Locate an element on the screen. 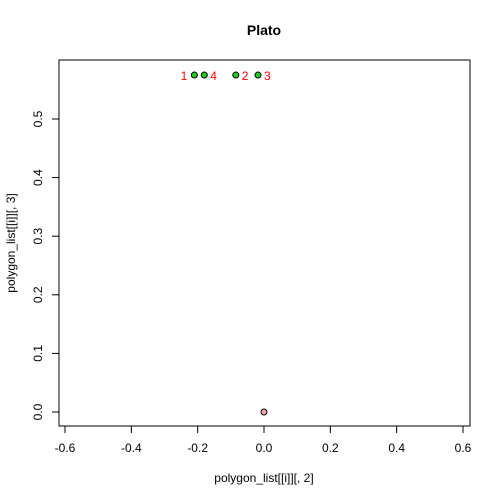  x-tick-label: -0.2 is located at coordinates (197, 448).